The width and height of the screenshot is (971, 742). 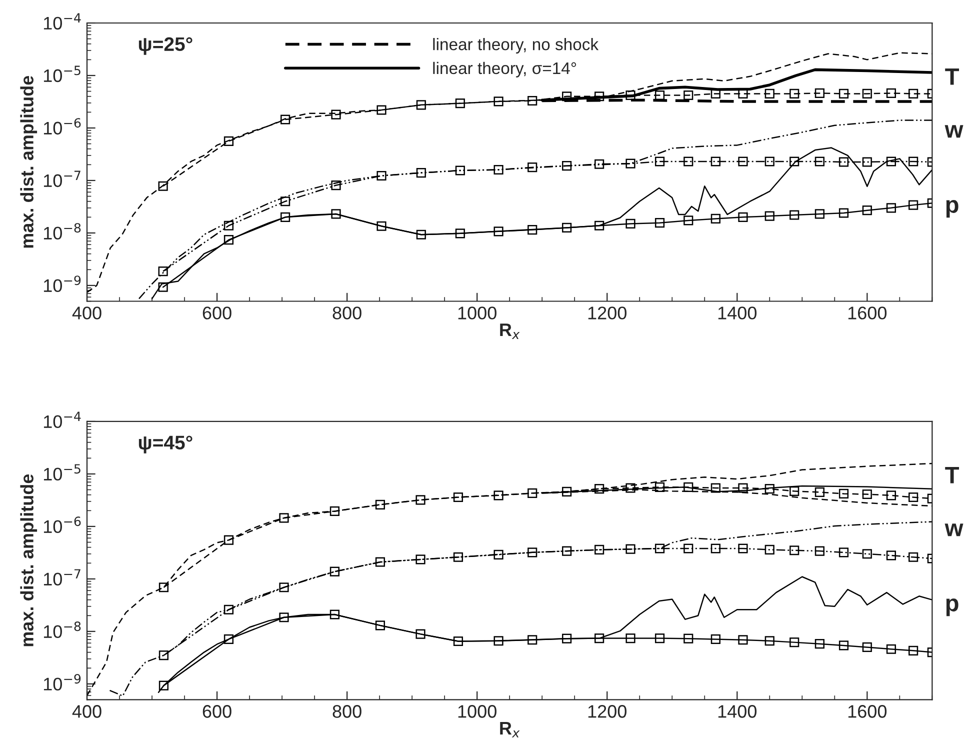 I want to click on series-label: linear theory, σ=14°, so click(x=504, y=70).